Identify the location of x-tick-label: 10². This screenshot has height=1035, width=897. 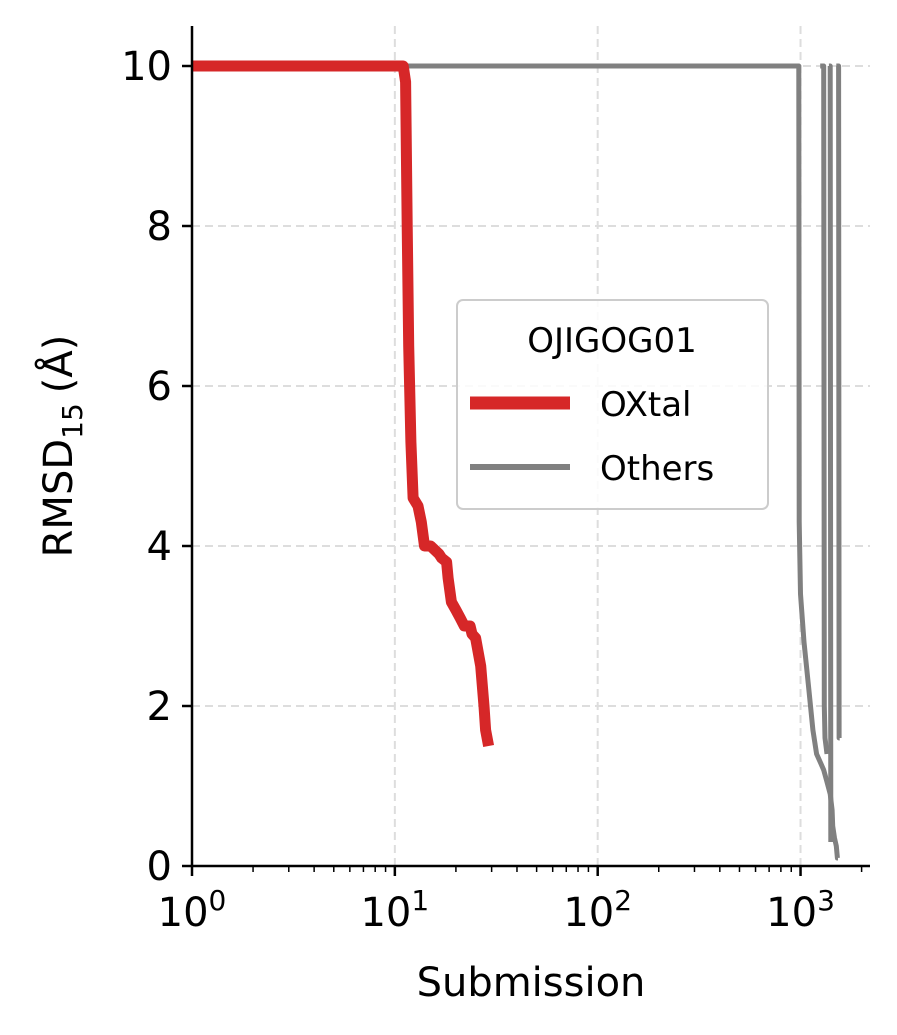
(597, 910).